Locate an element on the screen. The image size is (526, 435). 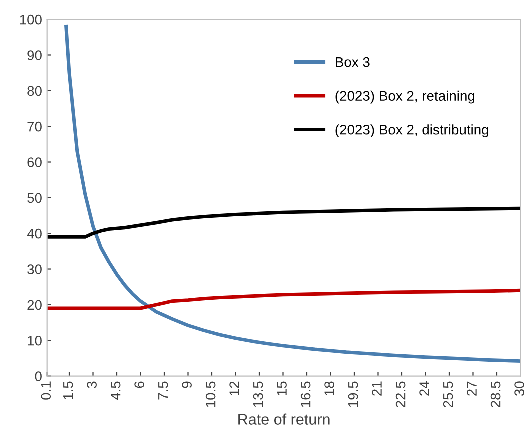
x-tick-label: 18 is located at coordinates (329, 389).